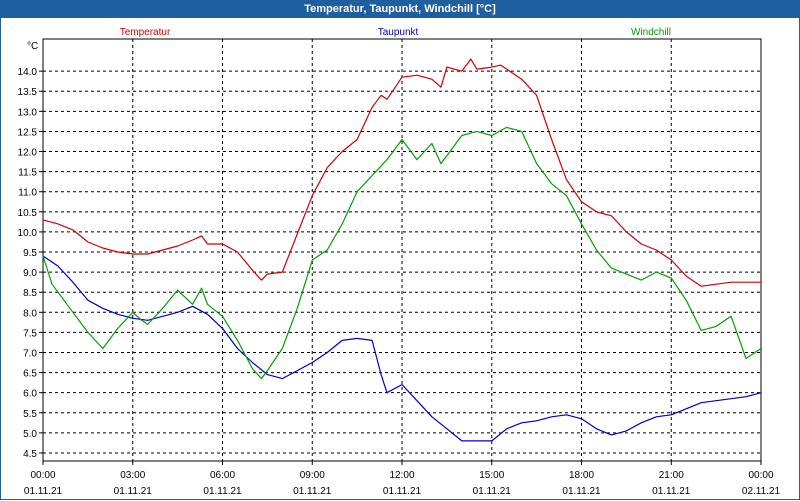  Describe the element at coordinates (30, 253) in the screenshot. I see `y-tick-label: 9.5` at that location.